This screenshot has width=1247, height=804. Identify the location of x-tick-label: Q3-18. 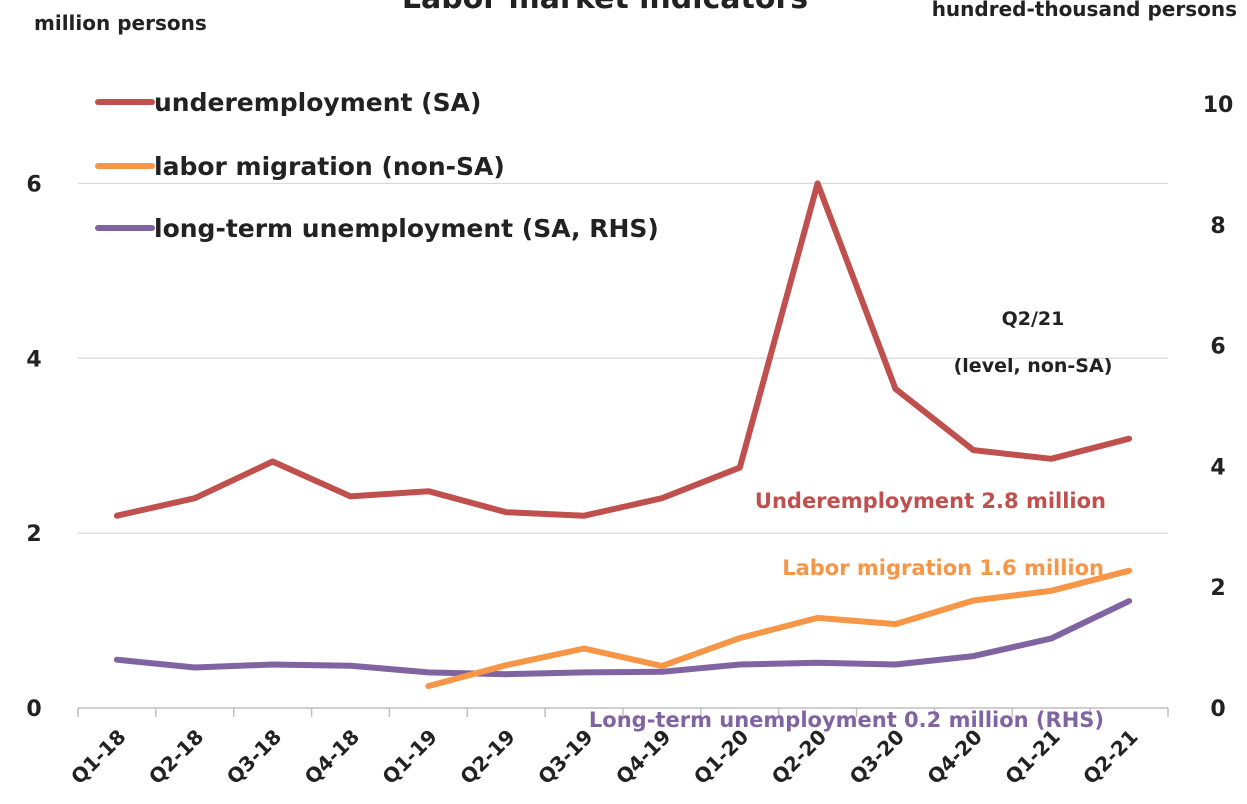
(254, 757).